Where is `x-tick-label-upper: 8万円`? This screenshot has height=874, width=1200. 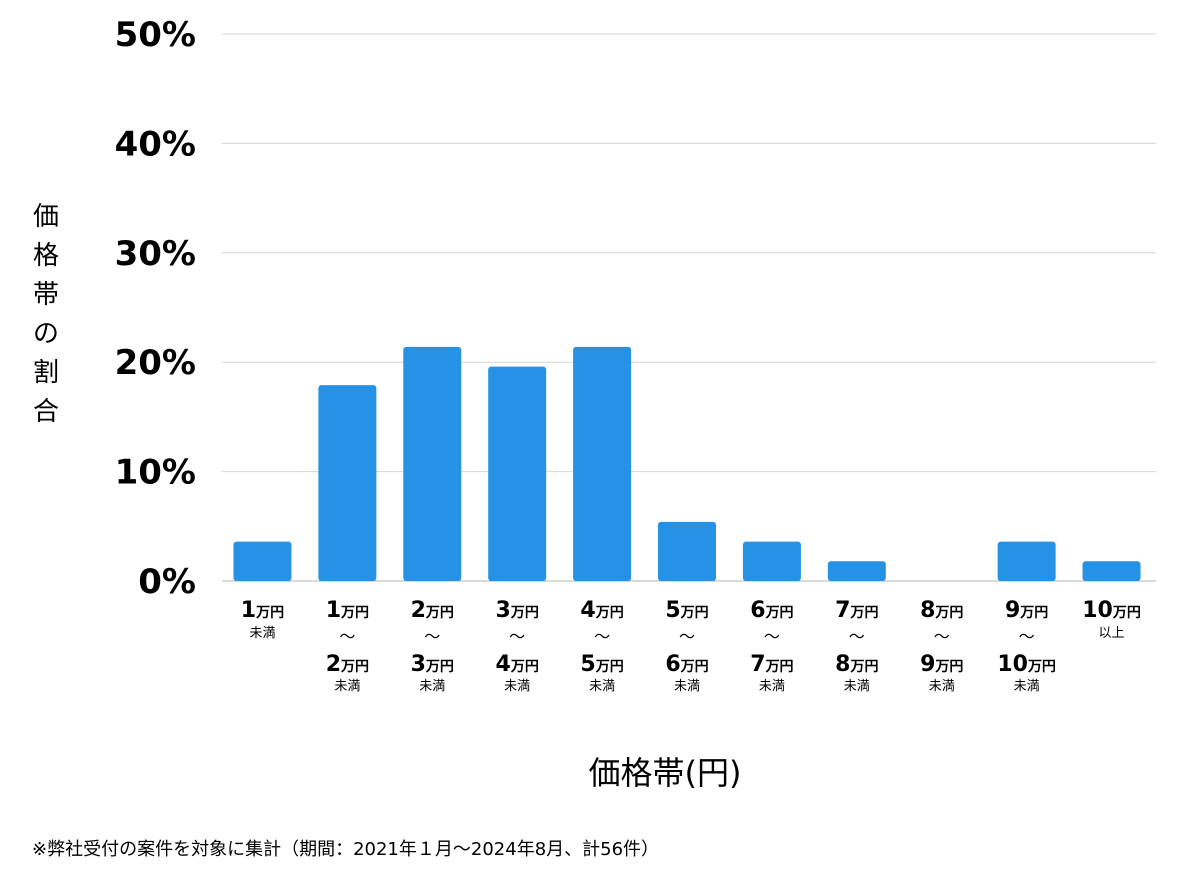 x-tick-label-upper: 8万円 is located at coordinates (856, 664).